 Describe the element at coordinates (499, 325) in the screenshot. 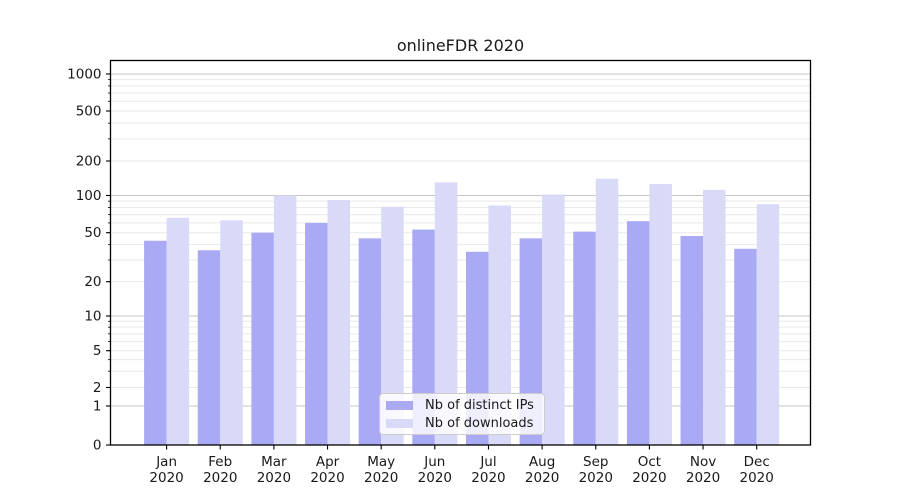

I see `bar-downloads-jul` at that location.